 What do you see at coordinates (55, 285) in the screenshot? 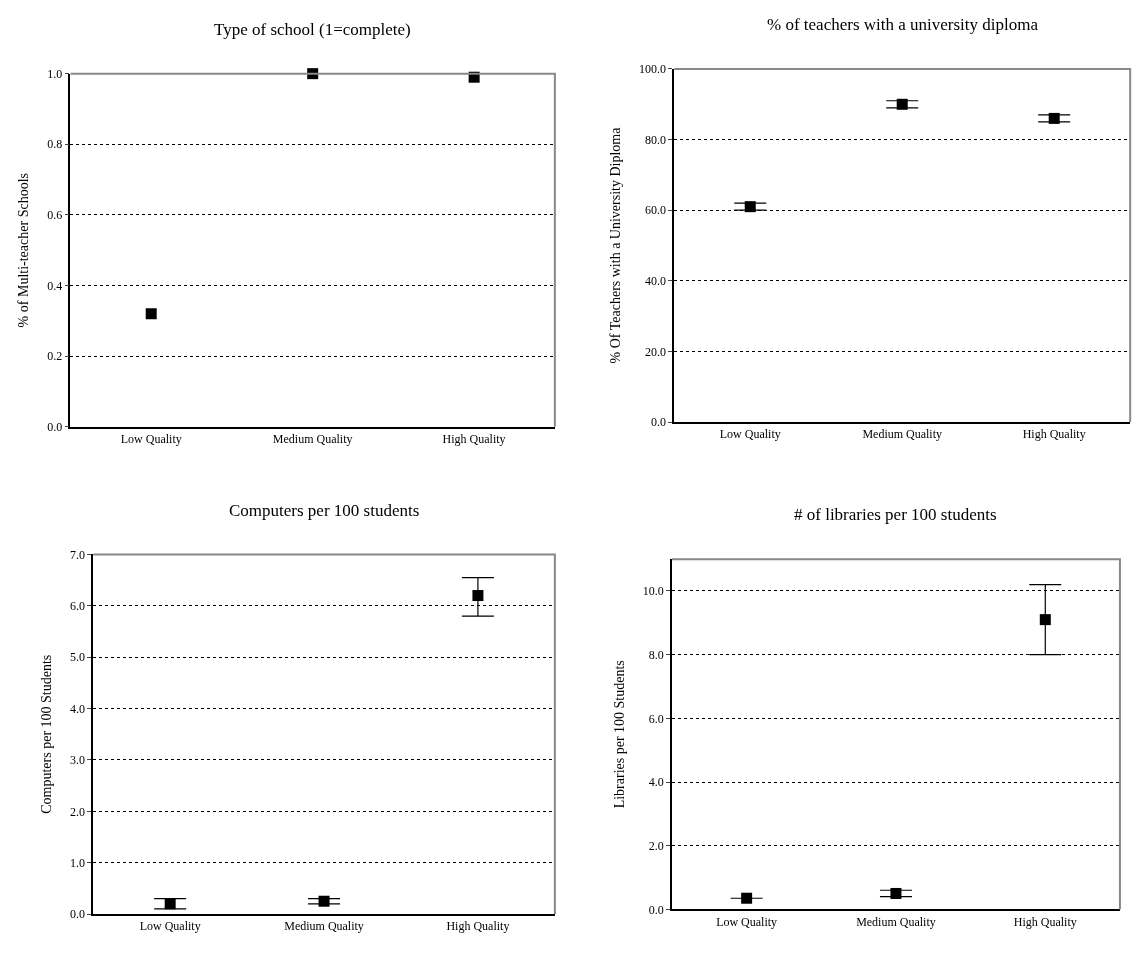
I see `y-tick-label: 0.4` at bounding box center [55, 285].